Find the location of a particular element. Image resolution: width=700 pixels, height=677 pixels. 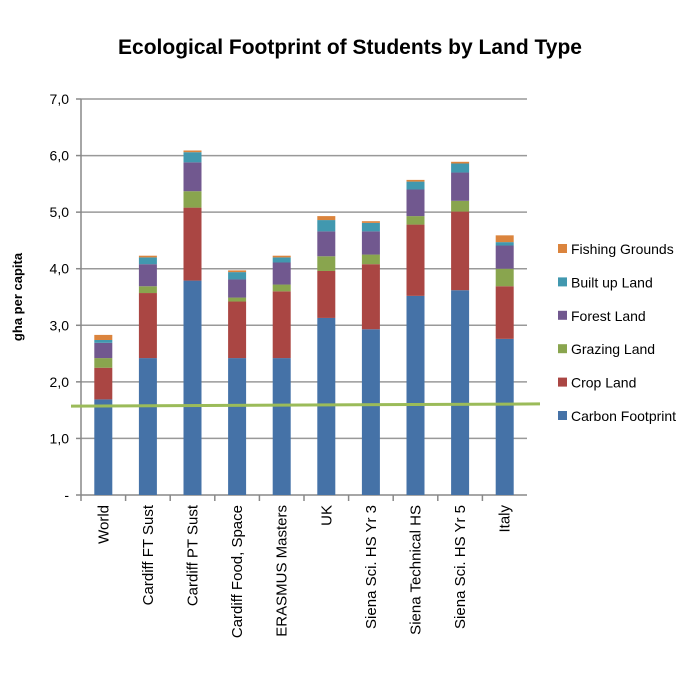

x-tick-label: Siena Sci. HS Yr 3 is located at coordinates (371, 567).